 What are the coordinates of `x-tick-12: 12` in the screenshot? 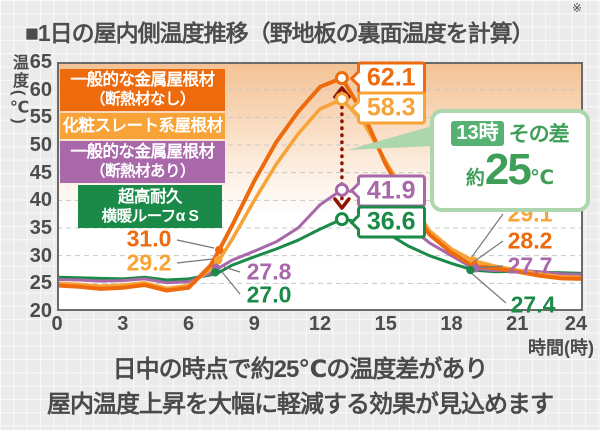 It's located at (320, 324).